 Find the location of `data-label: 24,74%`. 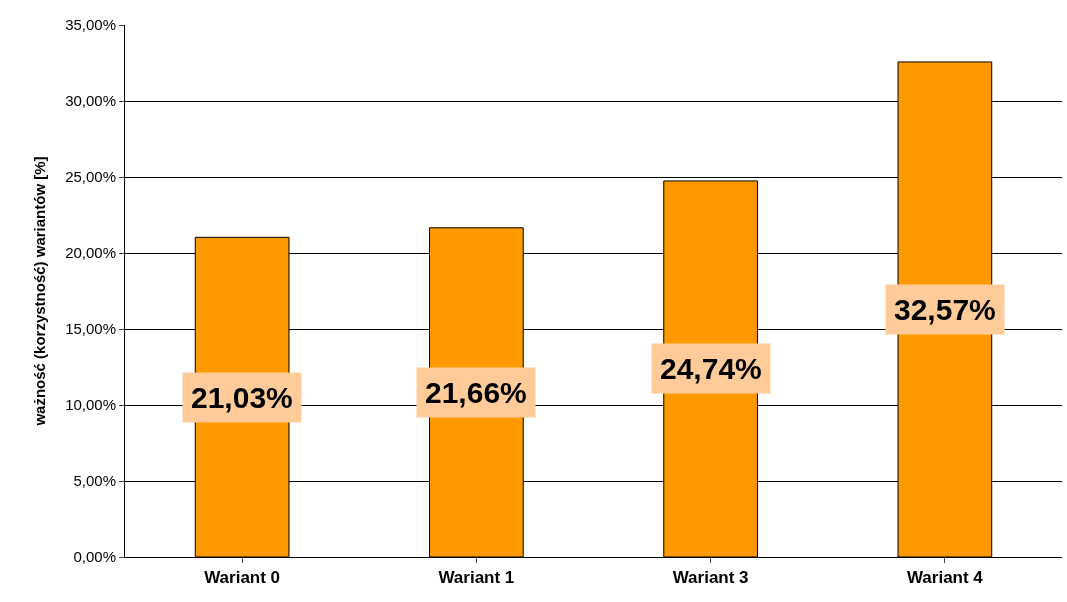

data-label: 24,74% is located at coordinates (711, 368).